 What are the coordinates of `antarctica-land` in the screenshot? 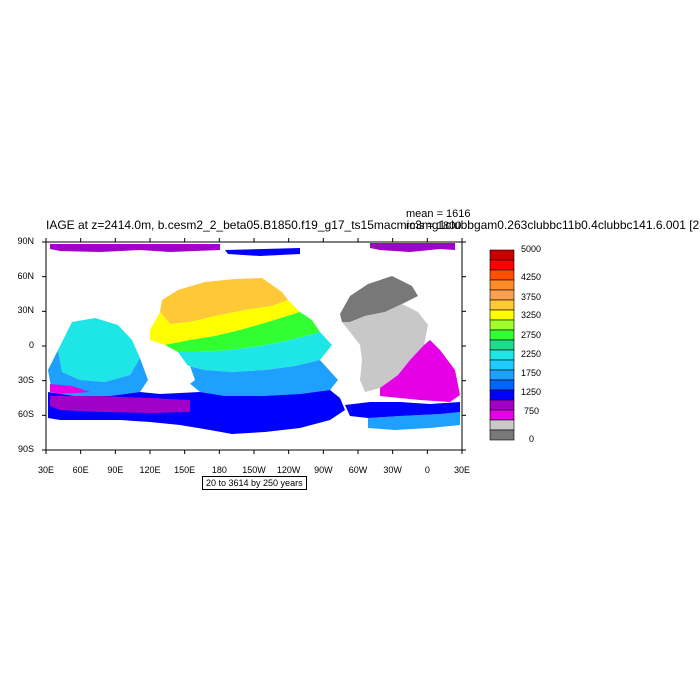 It's located at (254, 439).